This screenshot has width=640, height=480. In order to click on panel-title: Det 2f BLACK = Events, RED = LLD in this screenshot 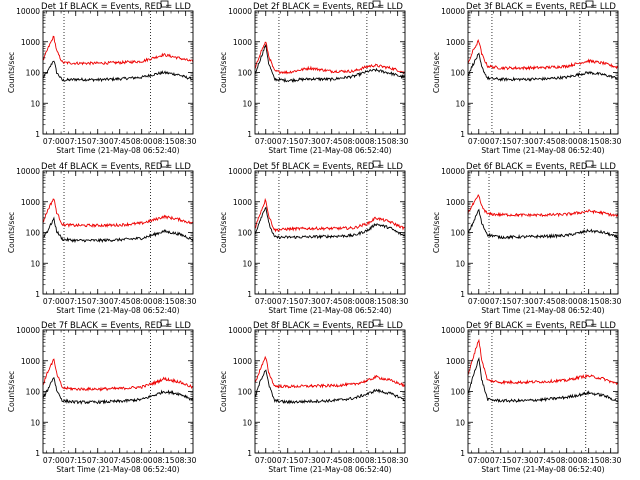, I will do `click(328, 7)`.